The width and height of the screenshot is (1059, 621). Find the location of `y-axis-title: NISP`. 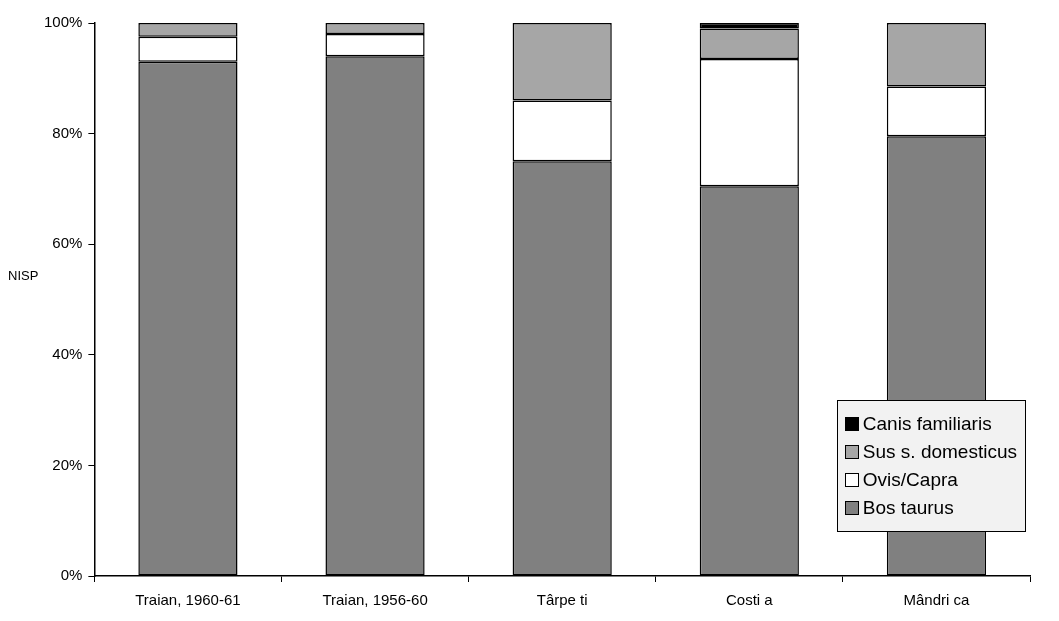

y-axis-title: NISP is located at coordinates (23, 275).